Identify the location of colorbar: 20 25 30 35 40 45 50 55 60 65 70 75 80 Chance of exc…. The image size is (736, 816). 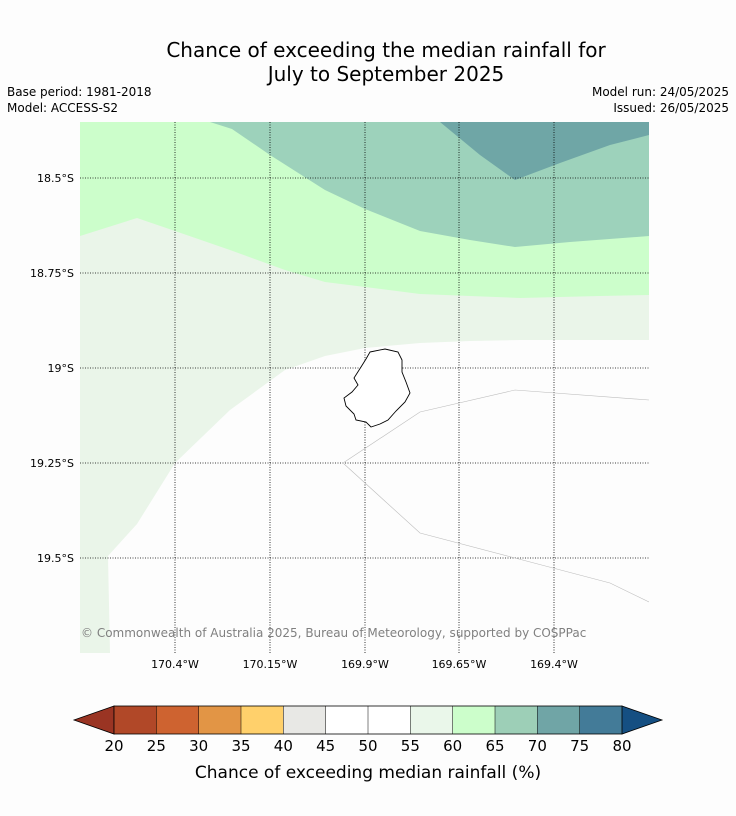
(368, 744).